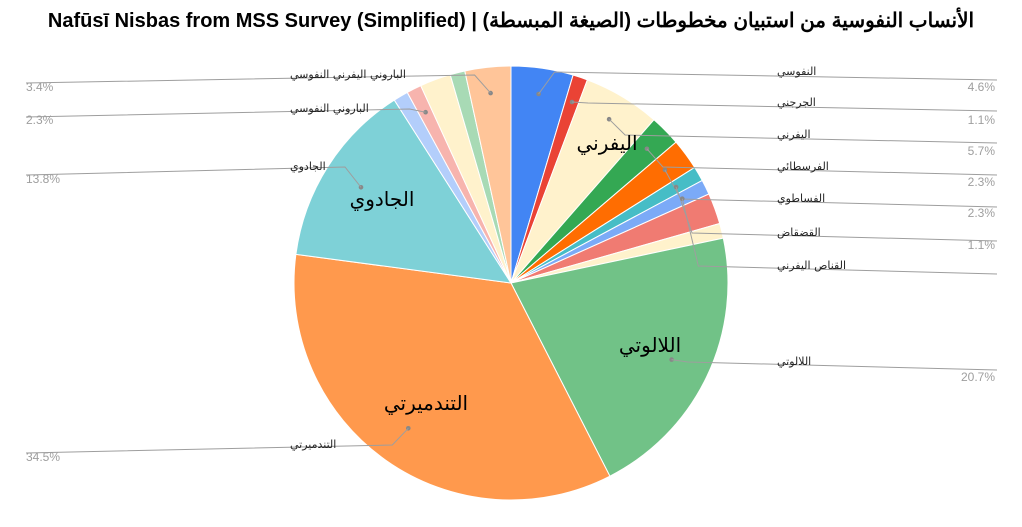 The height and width of the screenshot is (527, 1022). What do you see at coordinates (796, 71) in the screenshot?
I see `slice-label-1: النفوسي` at bounding box center [796, 71].